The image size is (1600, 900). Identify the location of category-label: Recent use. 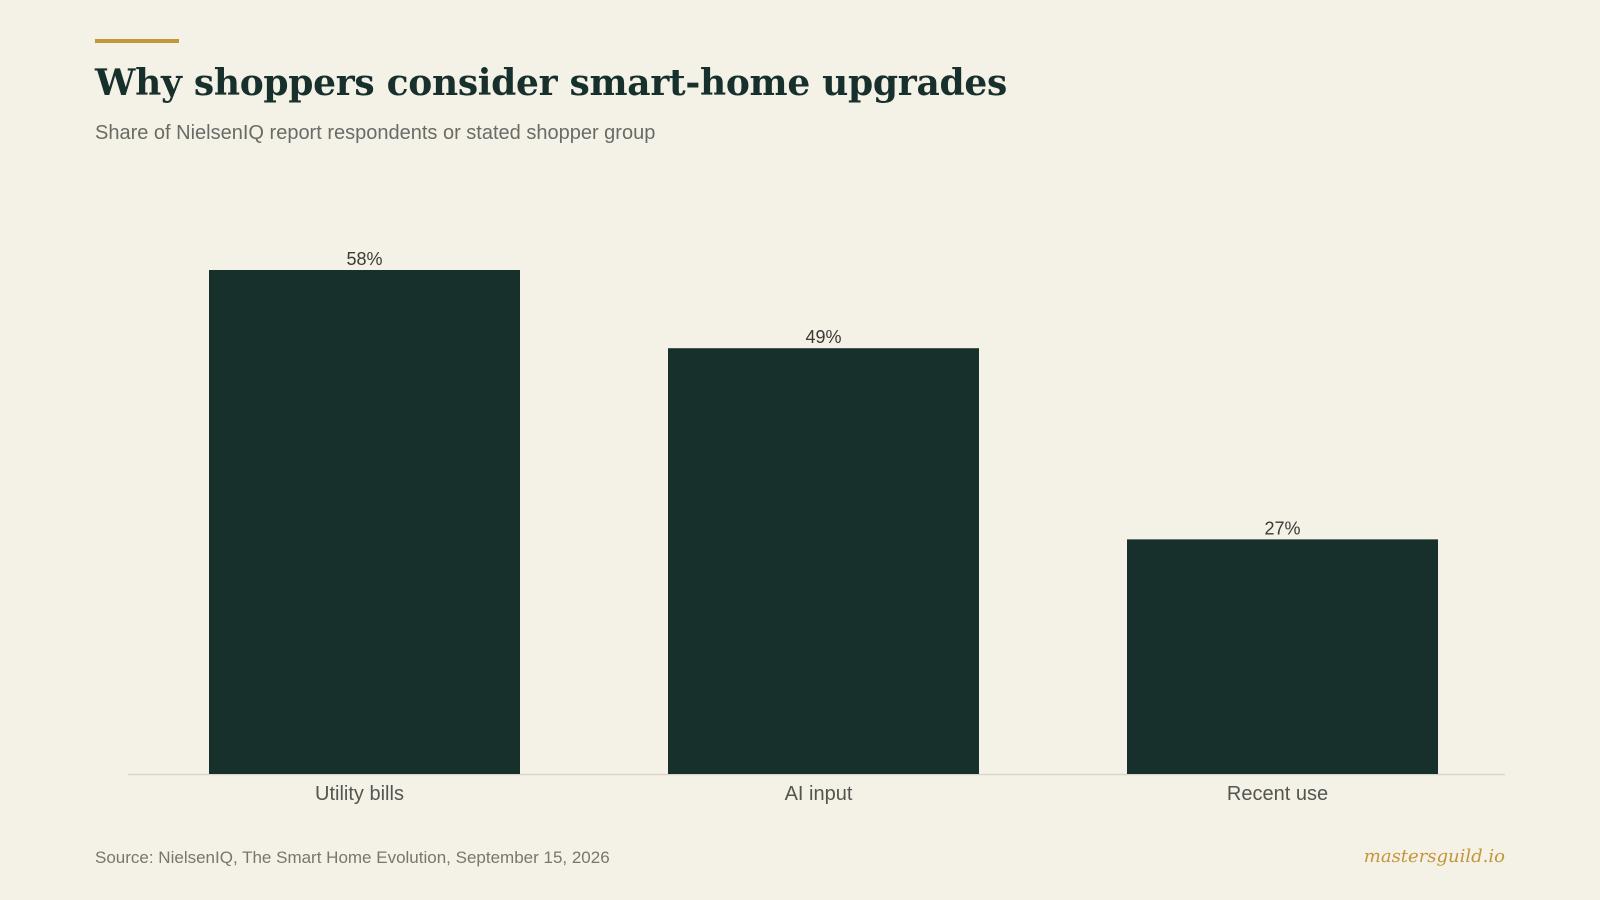
(1277, 794).